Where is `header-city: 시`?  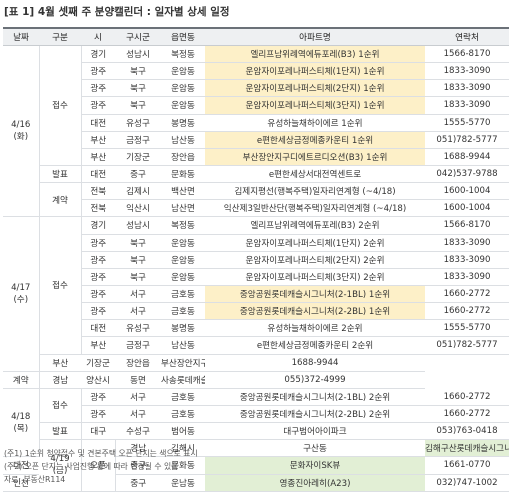 header-city: 시 is located at coordinates (98, 36).